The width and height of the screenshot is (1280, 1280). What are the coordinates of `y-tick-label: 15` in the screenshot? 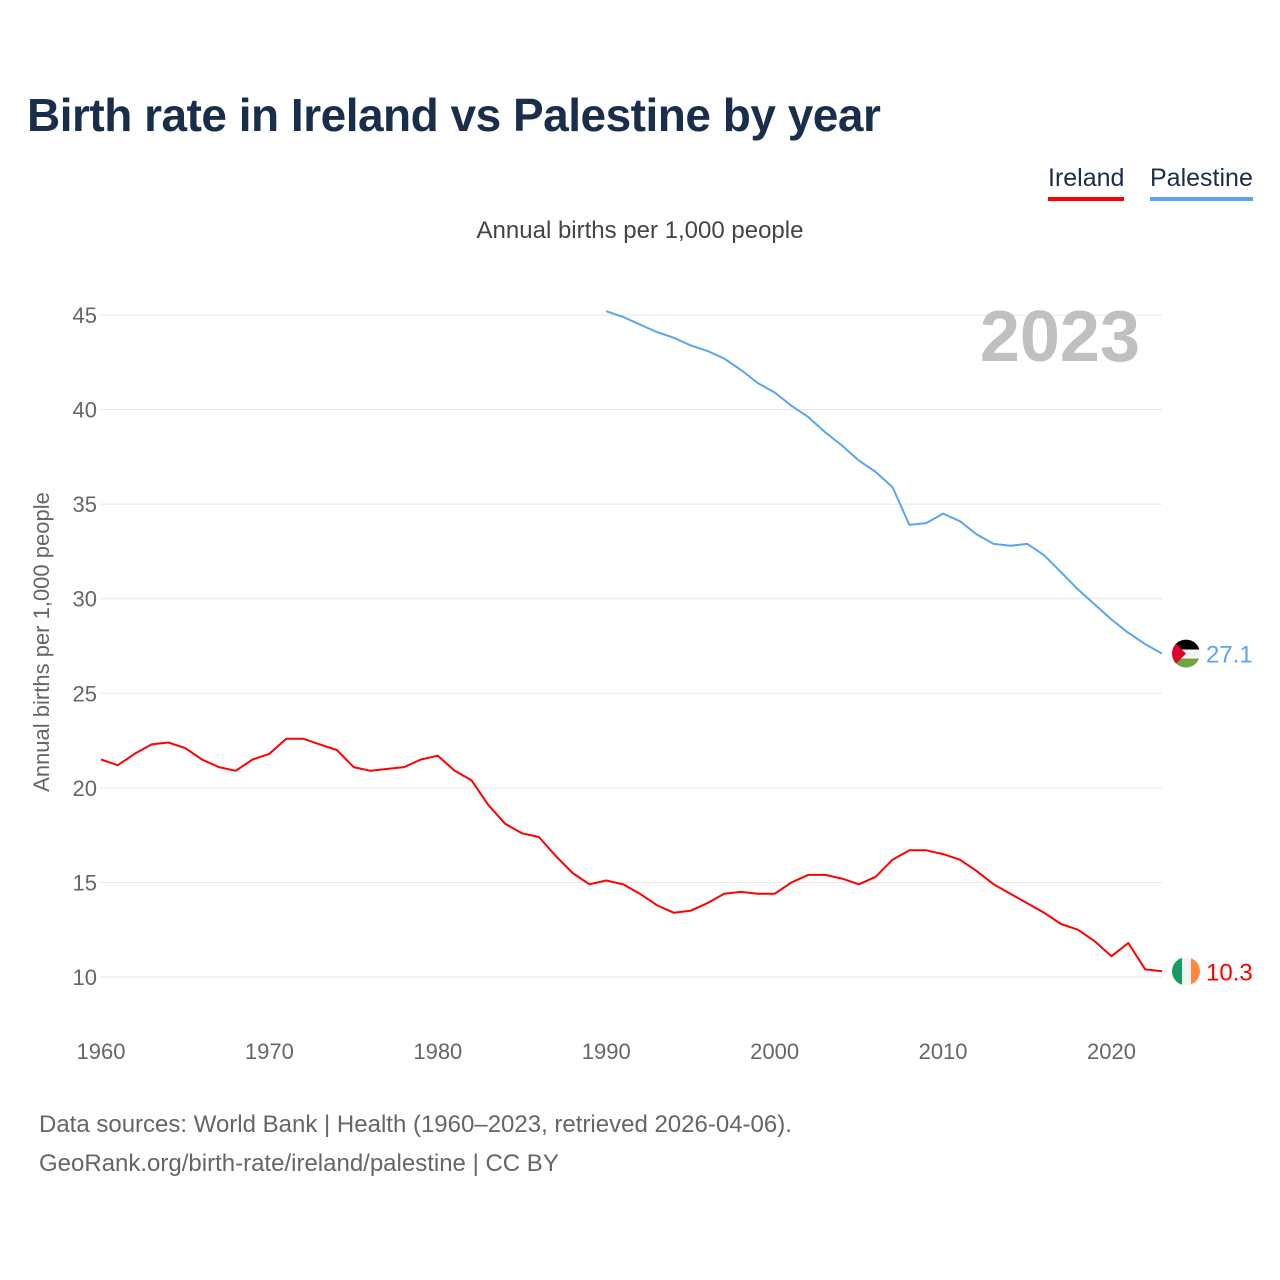 It's located at (85, 882).